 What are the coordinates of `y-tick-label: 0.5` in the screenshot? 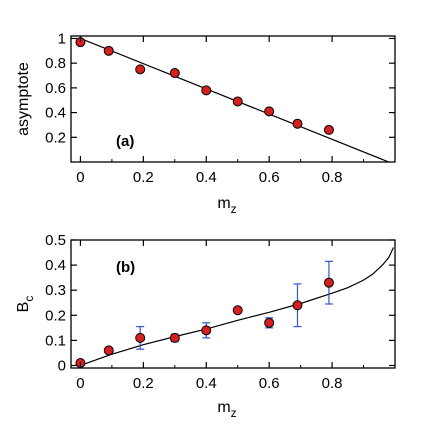 It's located at (55, 240).